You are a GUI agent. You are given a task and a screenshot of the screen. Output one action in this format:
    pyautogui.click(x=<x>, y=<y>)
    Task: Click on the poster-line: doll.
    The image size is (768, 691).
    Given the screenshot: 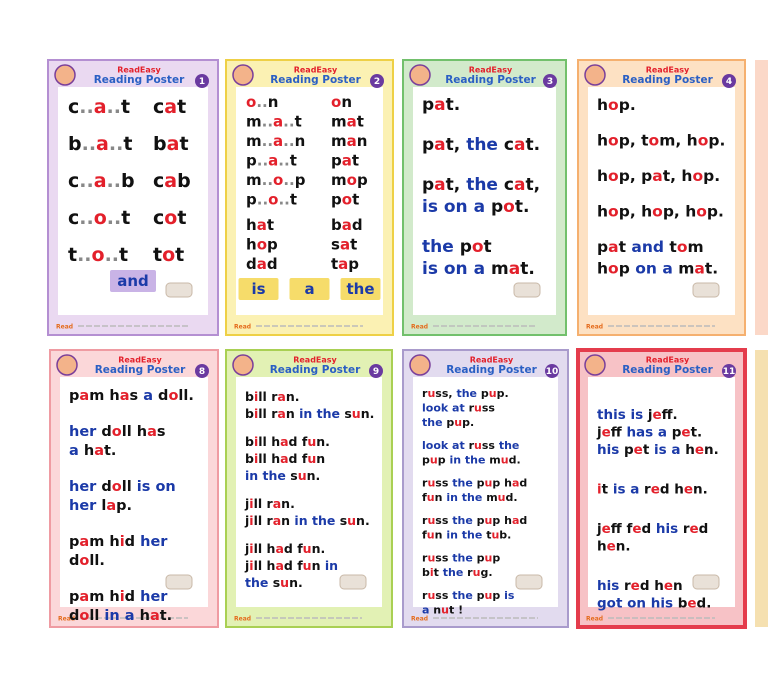 What is the action you would take?
    pyautogui.click(x=87, y=561)
    